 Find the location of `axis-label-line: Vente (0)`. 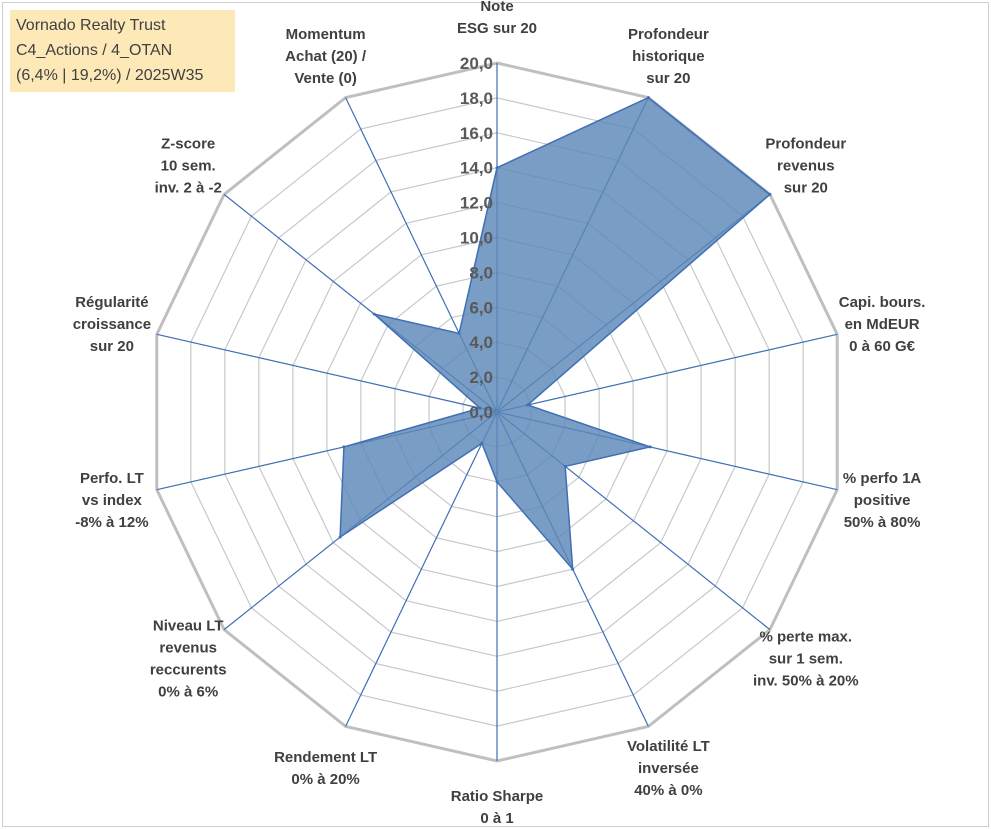

axis-label-line: Vente (0) is located at coordinates (325, 78).